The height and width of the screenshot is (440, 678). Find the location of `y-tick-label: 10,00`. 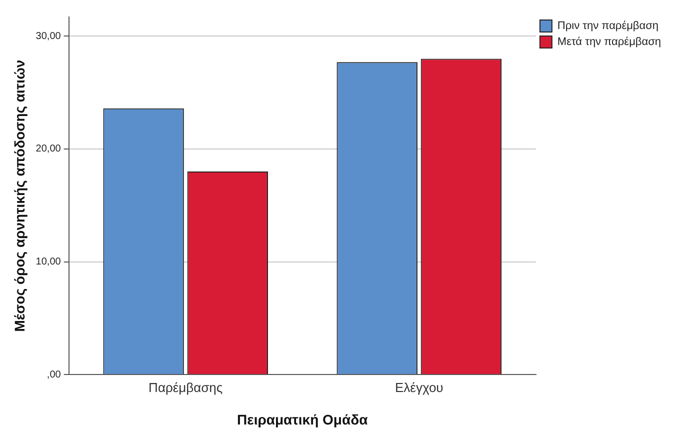

y-tick-label: 10,00 is located at coordinates (49, 262).